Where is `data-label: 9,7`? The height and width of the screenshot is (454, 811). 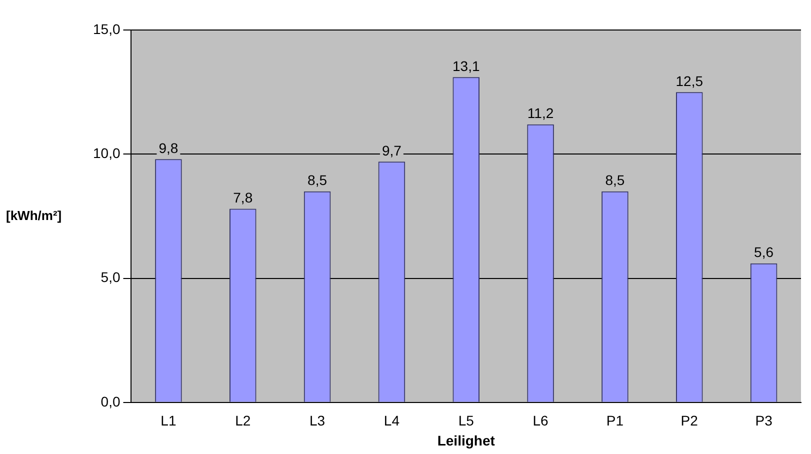 data-label: 9,7 is located at coordinates (392, 150).